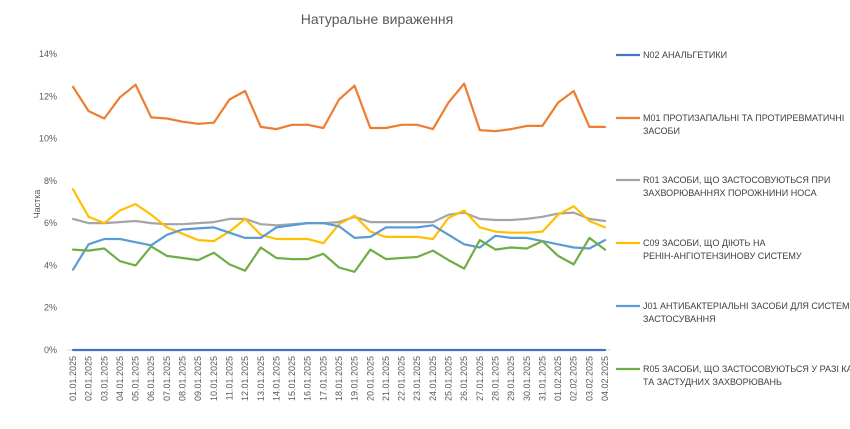 The image size is (850, 429). Describe the element at coordinates (589, 378) in the screenshot. I see `x-tick-label: 03.02.2025` at that location.